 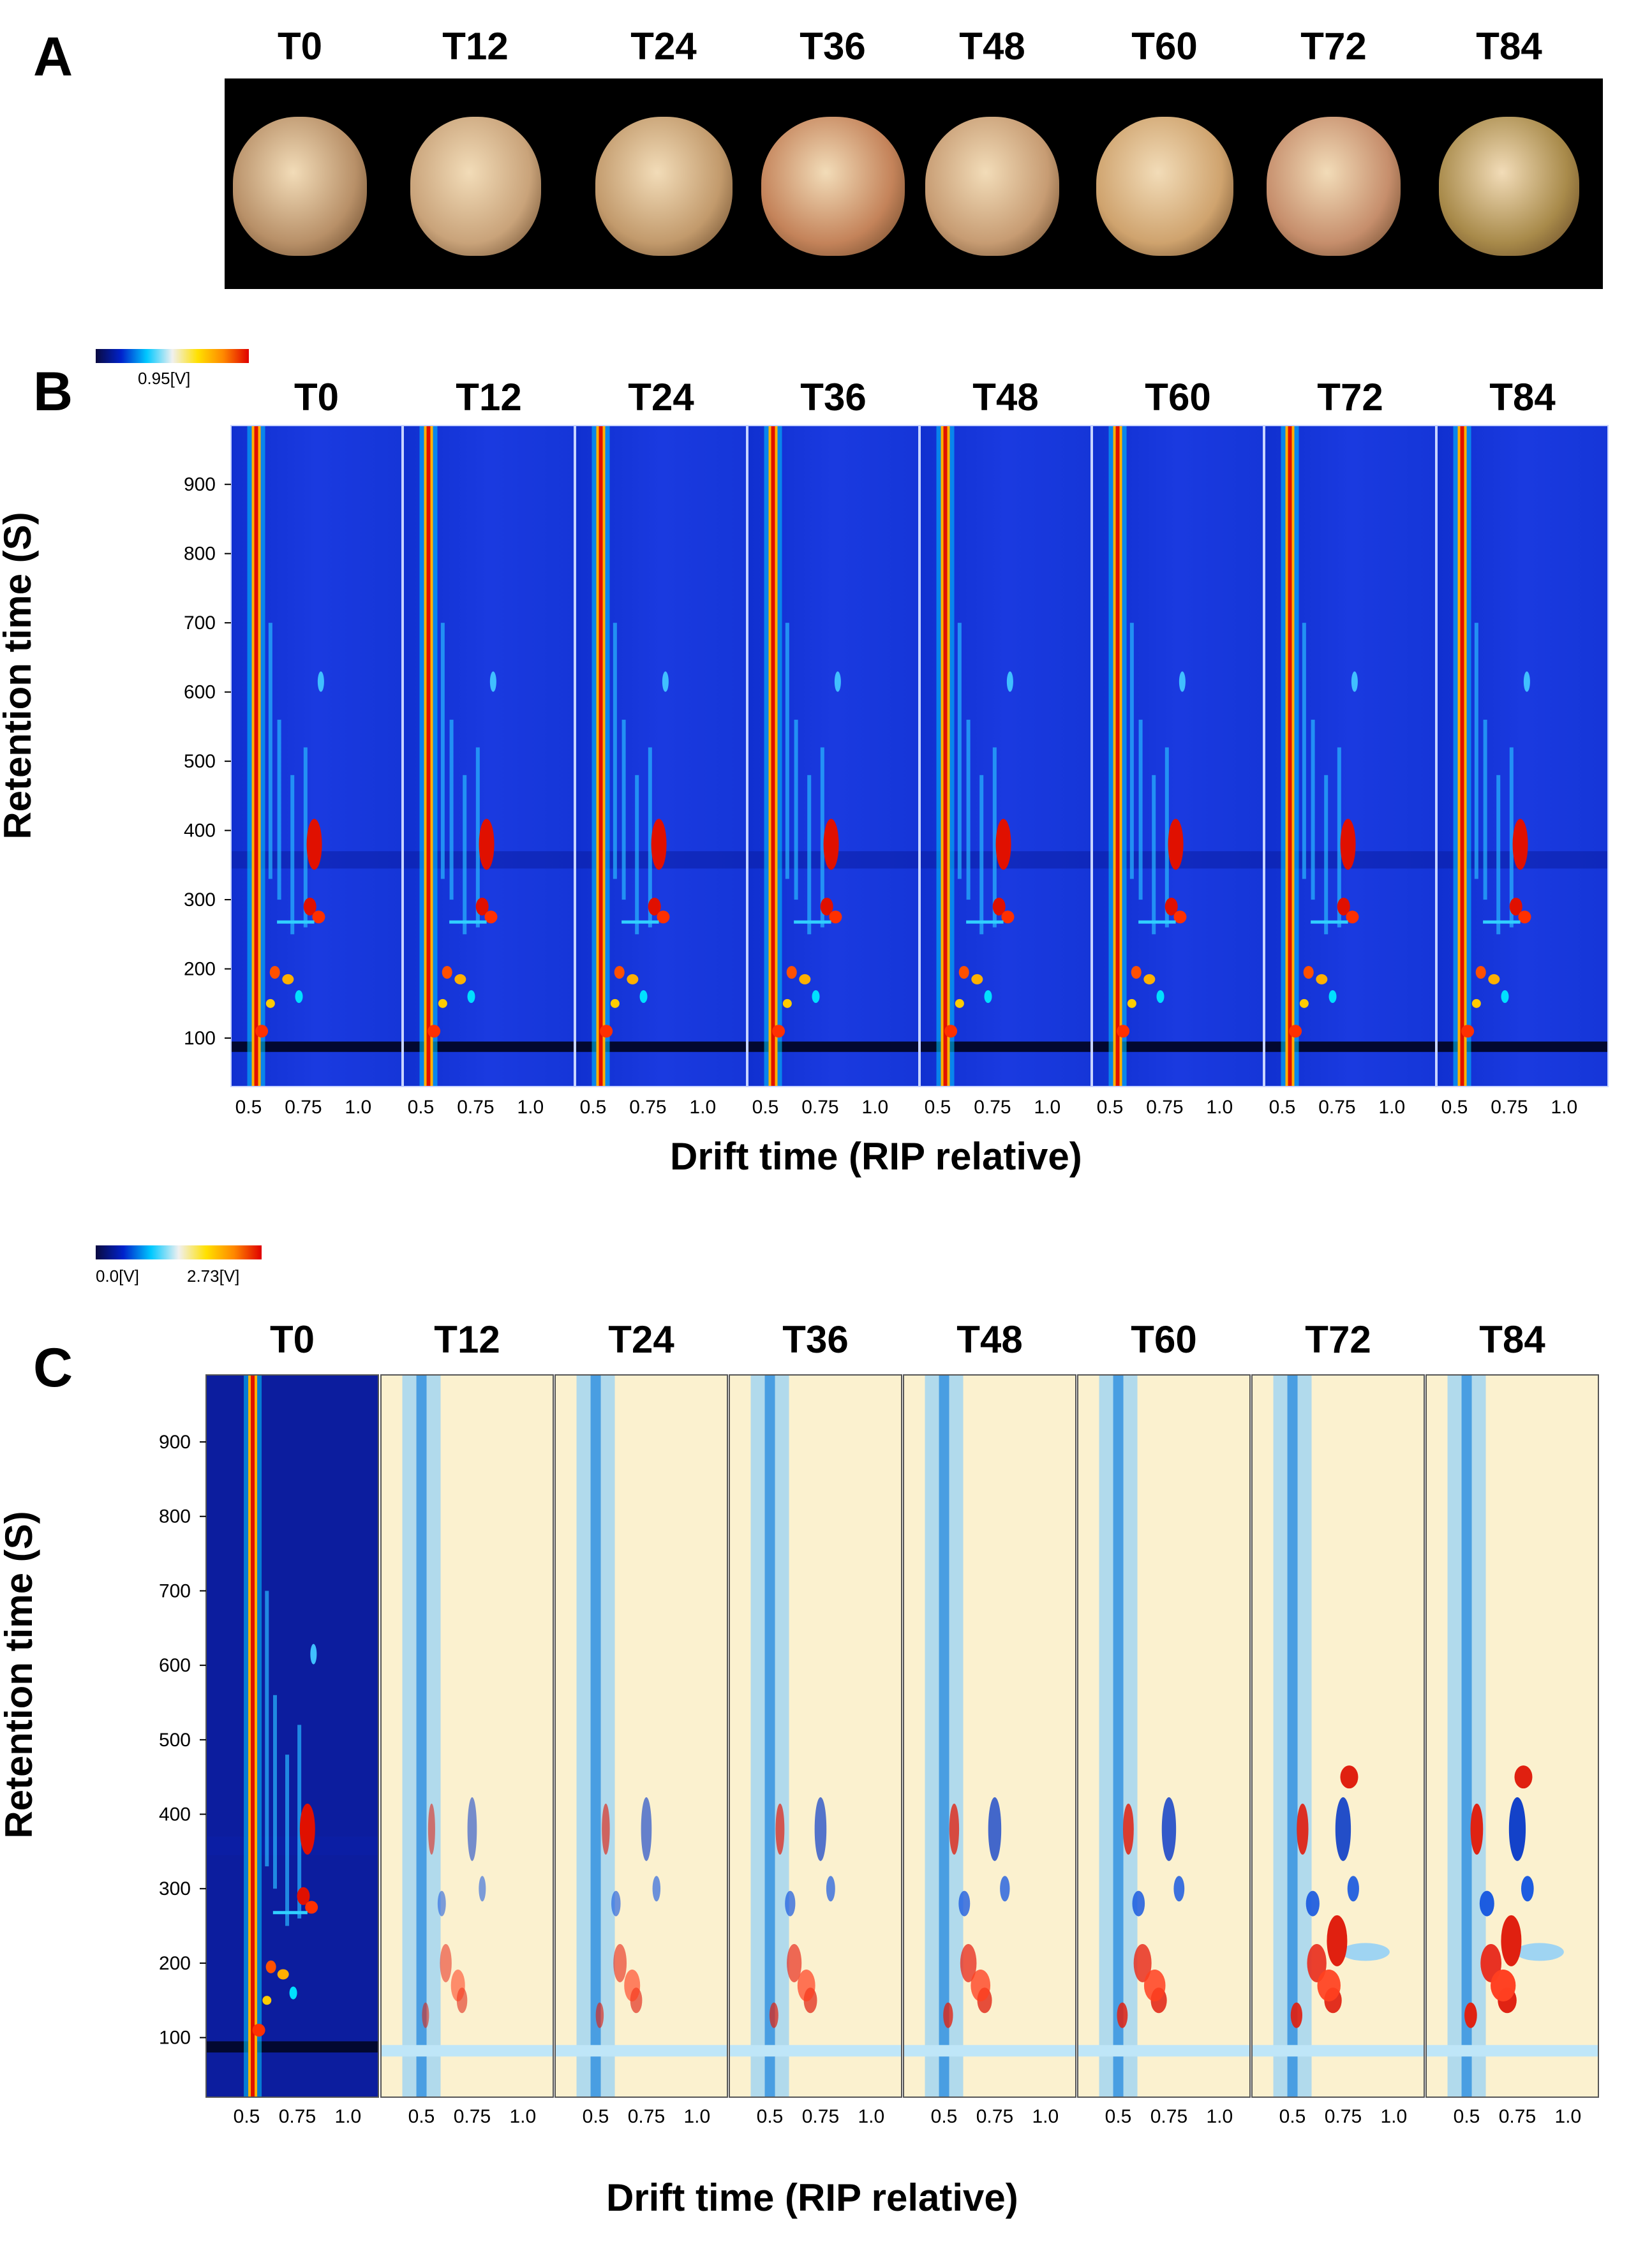 I want to click on heatmap-panel-t60, so click(x=1178, y=756).